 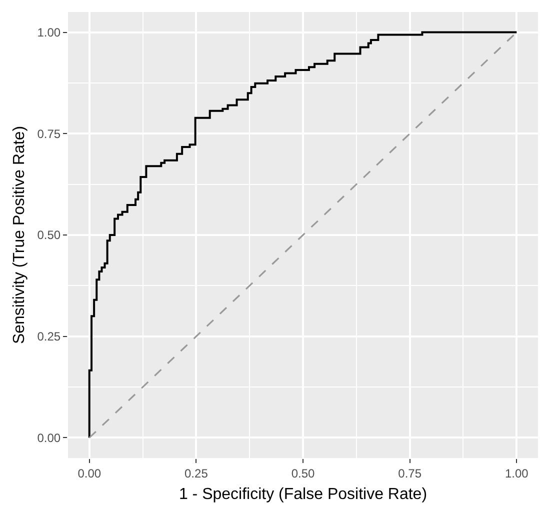 I want to click on y-tick-label: 0.25, so click(x=49, y=337).